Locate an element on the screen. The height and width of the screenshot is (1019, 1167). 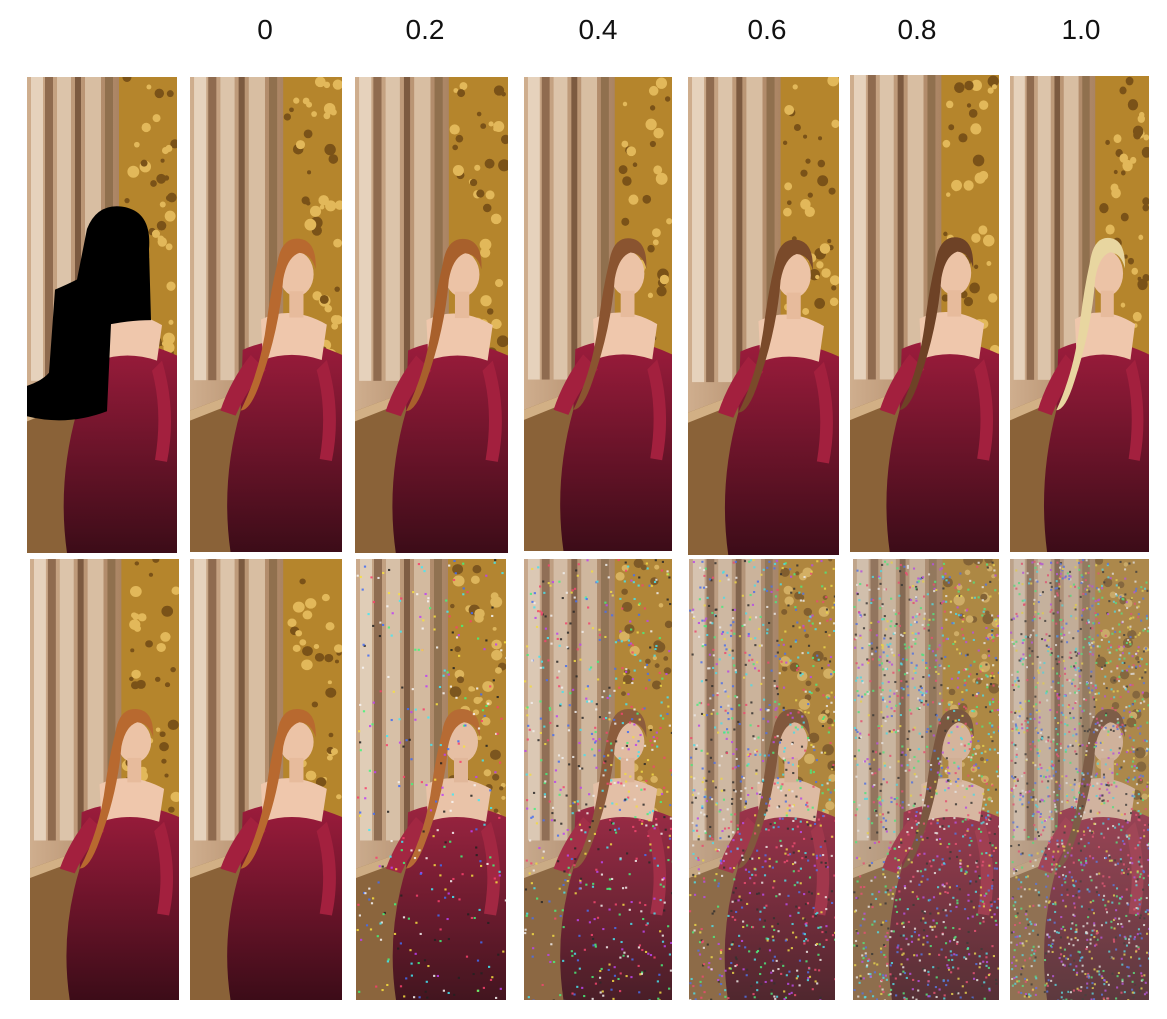
noised-panel-0.2 is located at coordinates (431, 779).